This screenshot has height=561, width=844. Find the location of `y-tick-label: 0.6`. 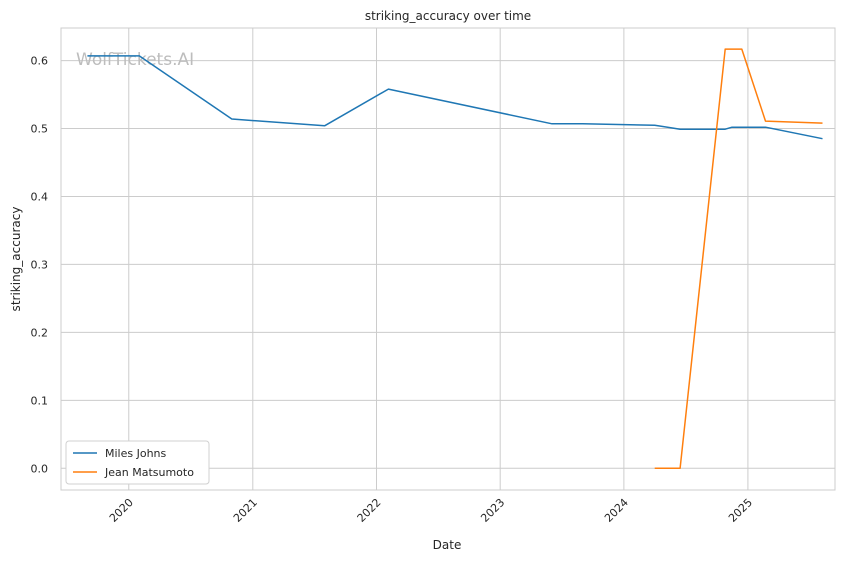

y-tick-label: 0.6 is located at coordinates (40, 61).